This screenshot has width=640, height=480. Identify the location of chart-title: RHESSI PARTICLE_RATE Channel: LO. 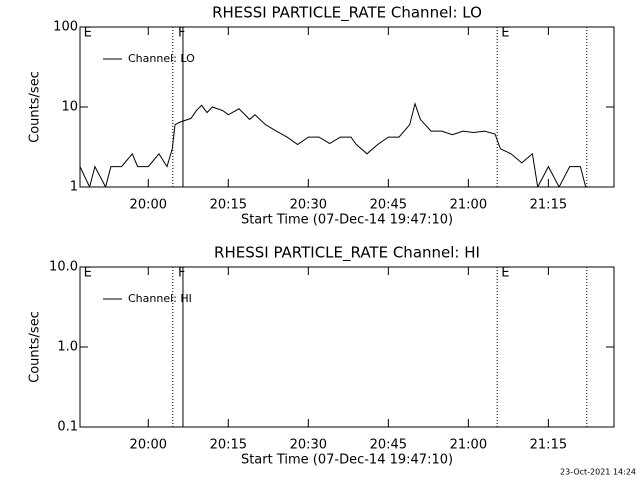
(347, 13).